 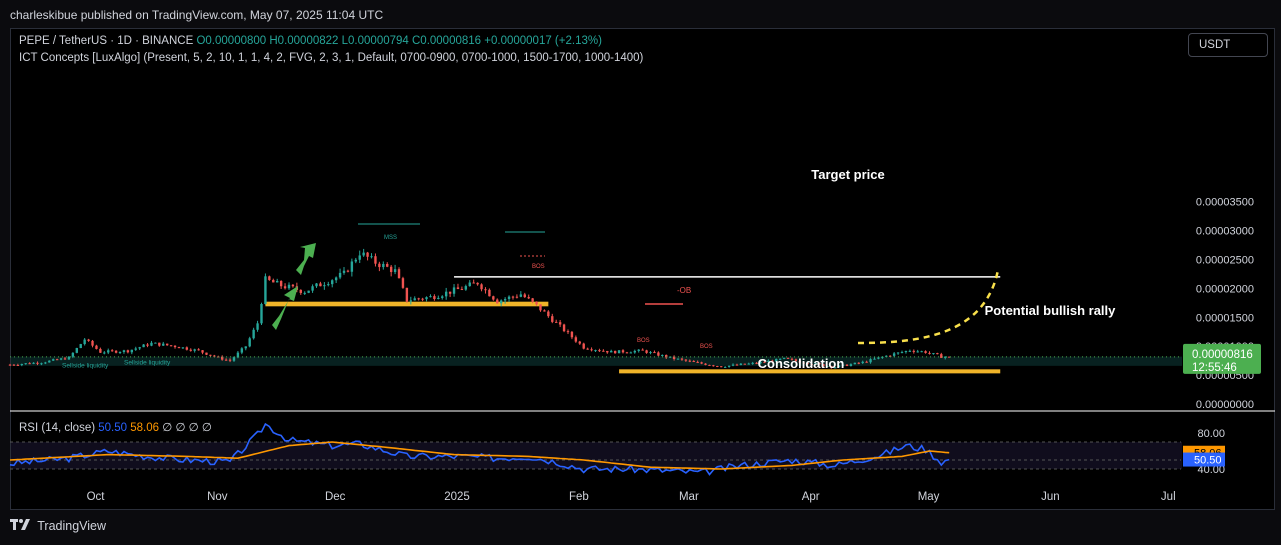 What do you see at coordinates (115, 427) in the screenshot?
I see `rsi-legend: RSI (14, close) 50.50 58.06 ∅ ∅ ∅ ∅` at bounding box center [115, 427].